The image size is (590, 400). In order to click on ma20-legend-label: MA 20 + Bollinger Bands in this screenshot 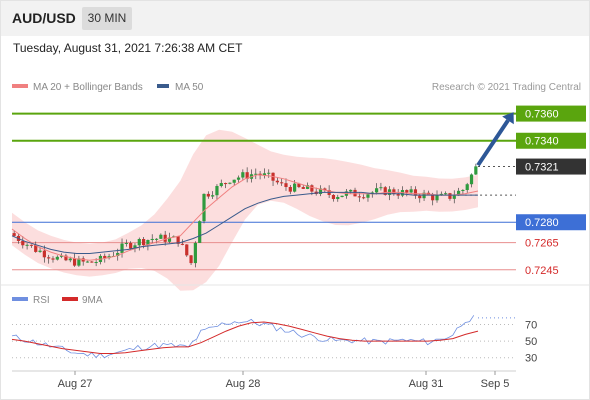, I will do `click(88, 87)`.